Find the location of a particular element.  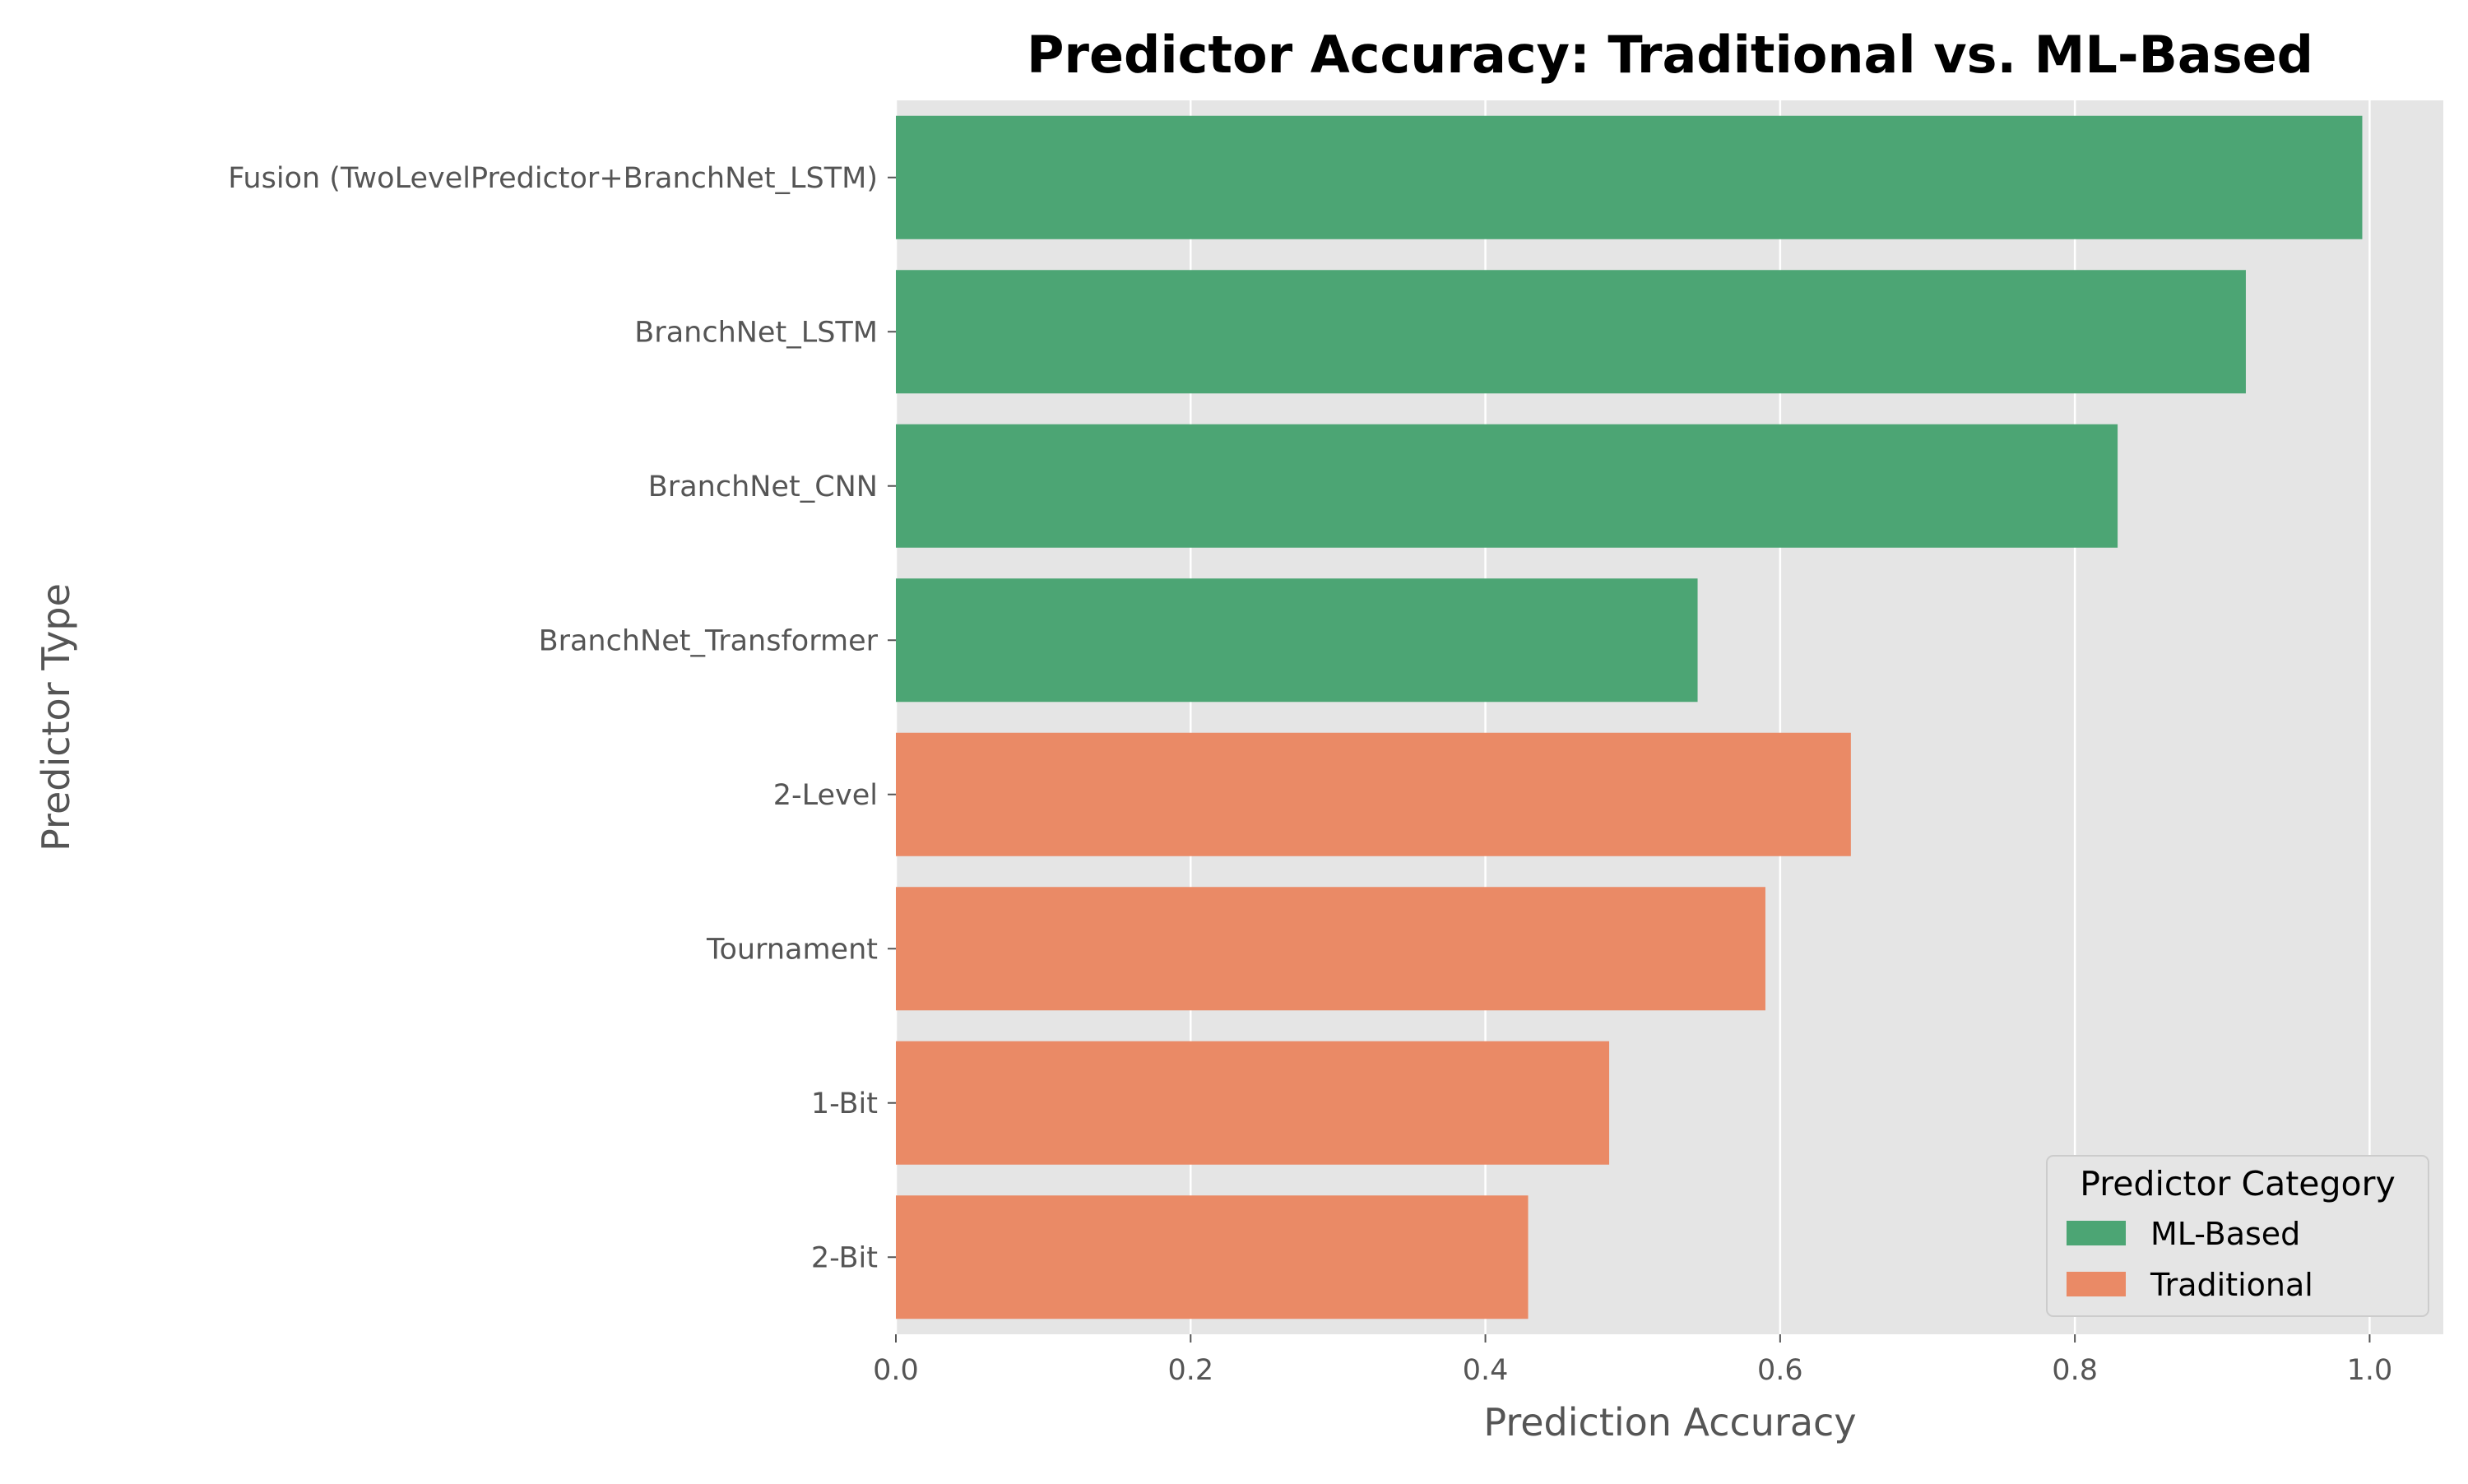

legend-entries: ML-Based Traditional is located at coordinates (2190, 1259).